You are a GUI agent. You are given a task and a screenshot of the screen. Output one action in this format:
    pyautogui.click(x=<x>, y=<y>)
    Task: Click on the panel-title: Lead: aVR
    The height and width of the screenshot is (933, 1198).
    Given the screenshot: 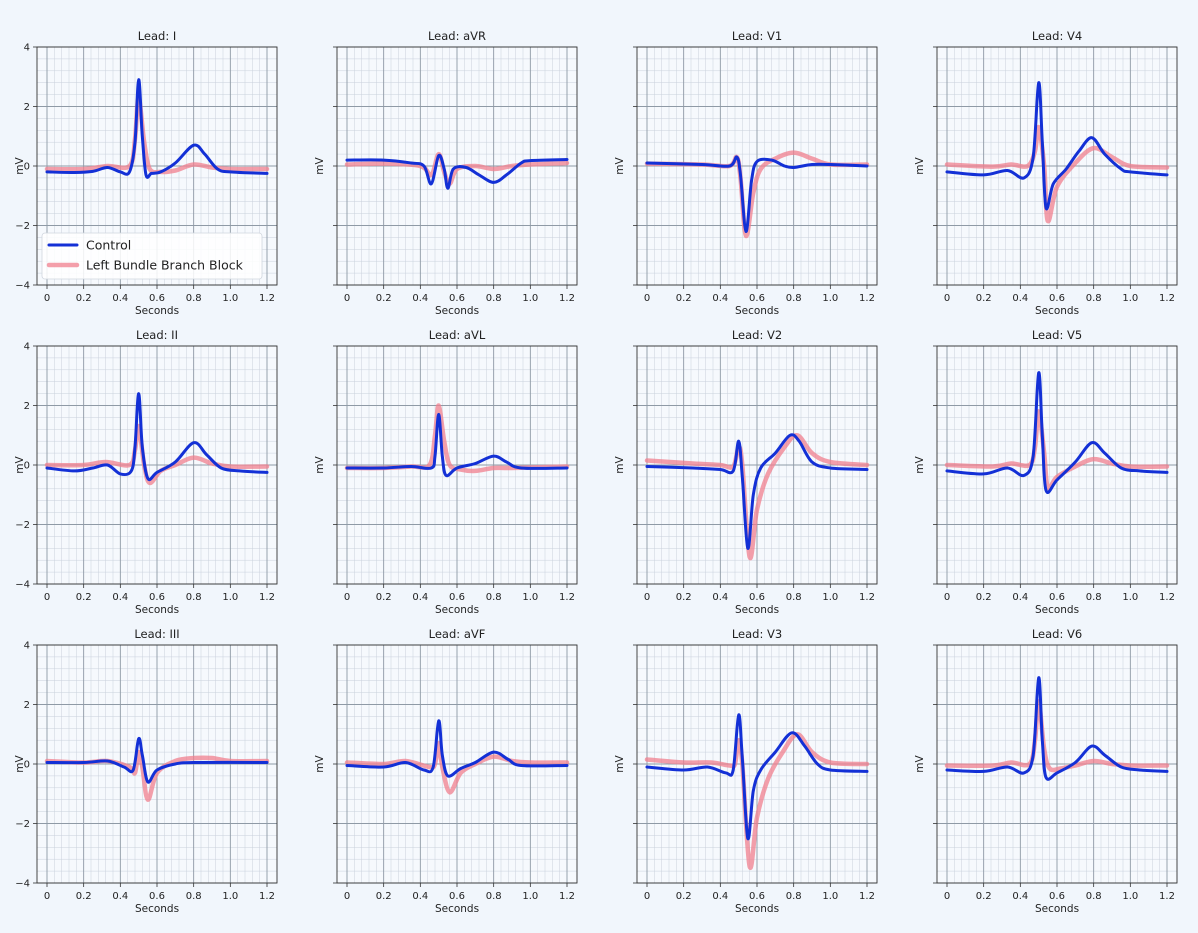 What is the action you would take?
    pyautogui.click(x=457, y=36)
    